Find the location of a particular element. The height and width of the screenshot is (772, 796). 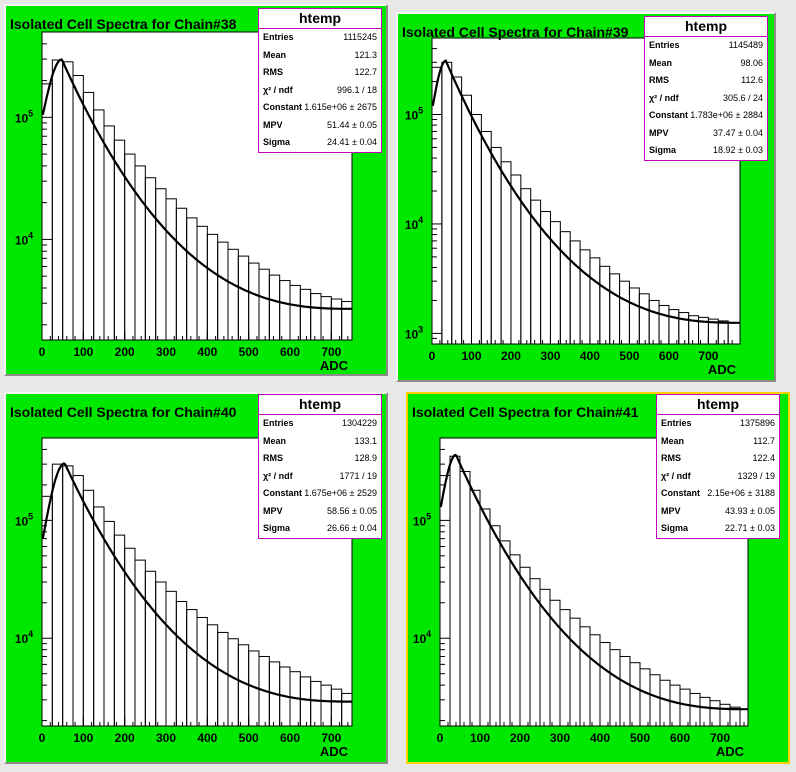

stats-row-chi2: χ² / ndf 1771 / 19 is located at coordinates (320, 475).